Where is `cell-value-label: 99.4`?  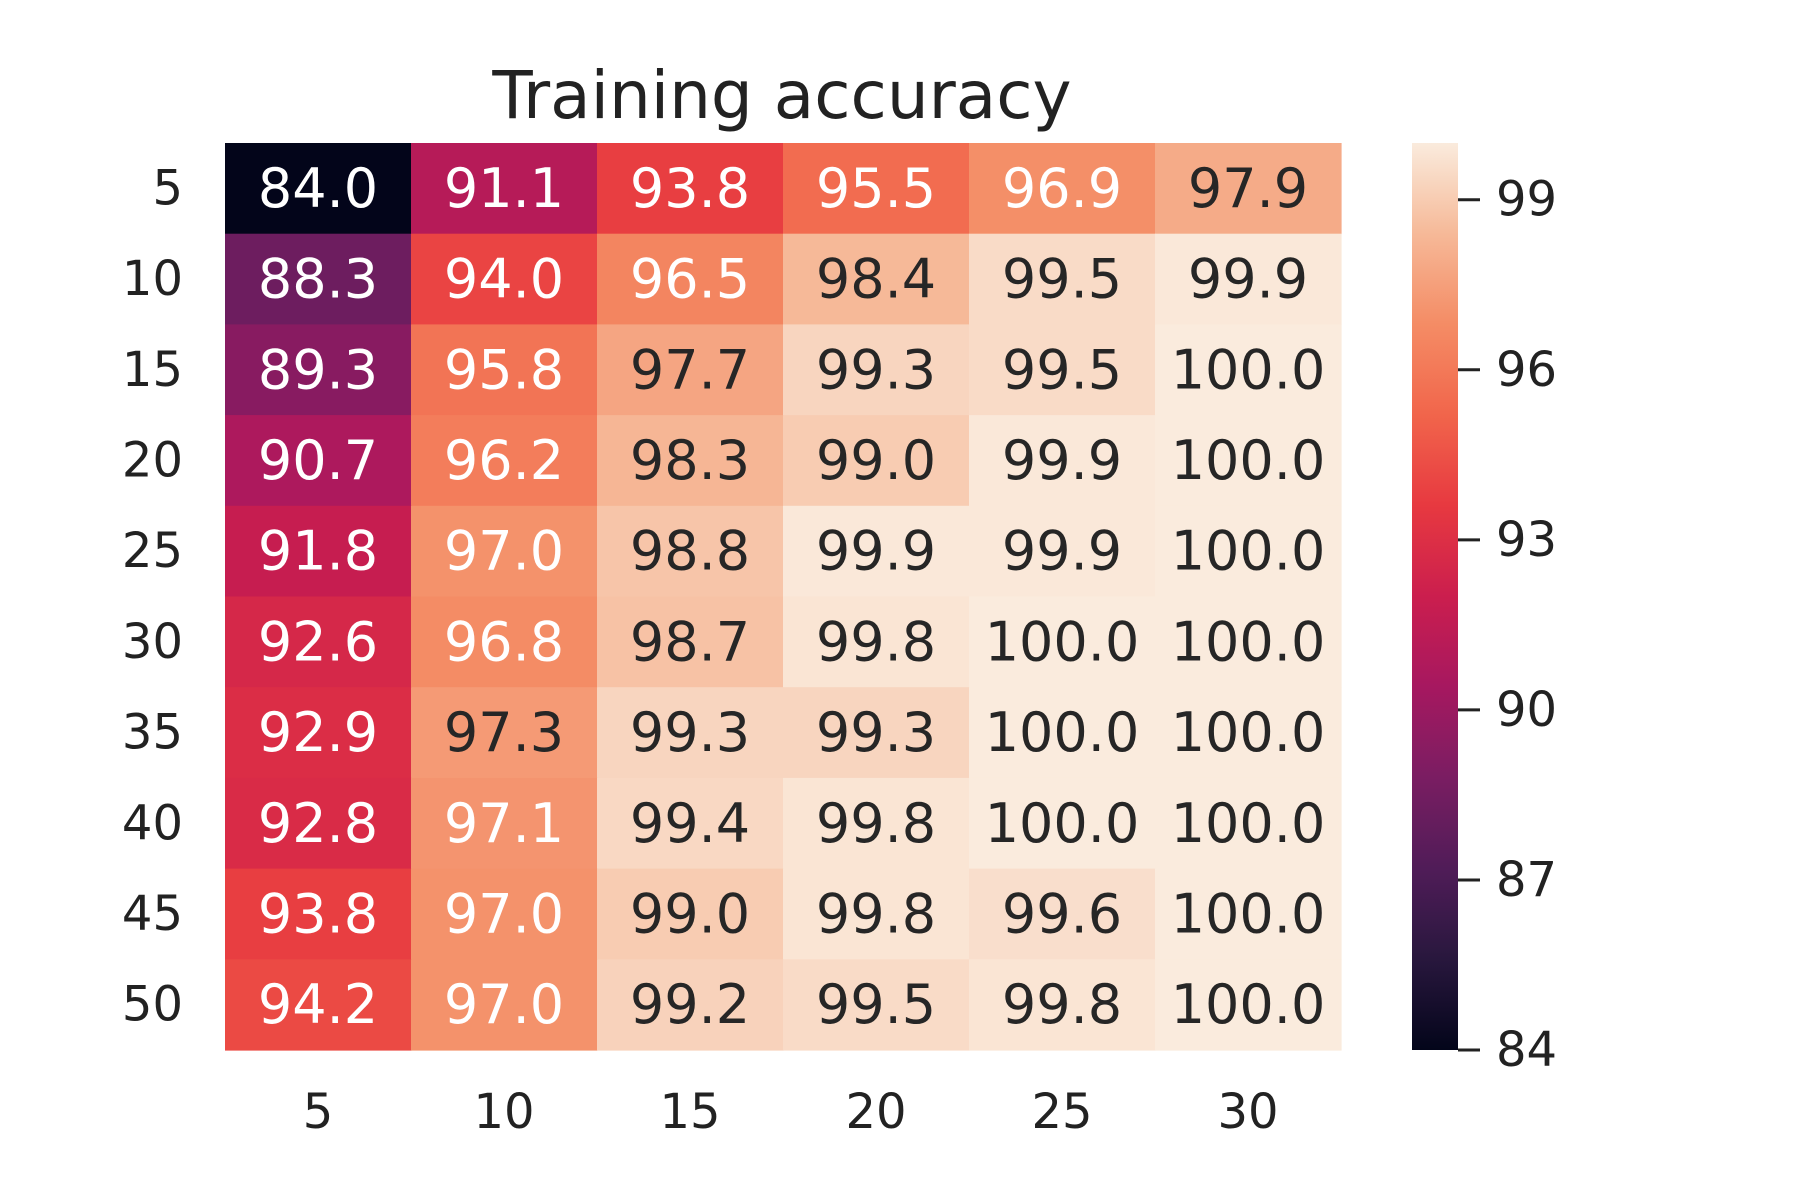 cell-value-label: 99.4 is located at coordinates (690, 823).